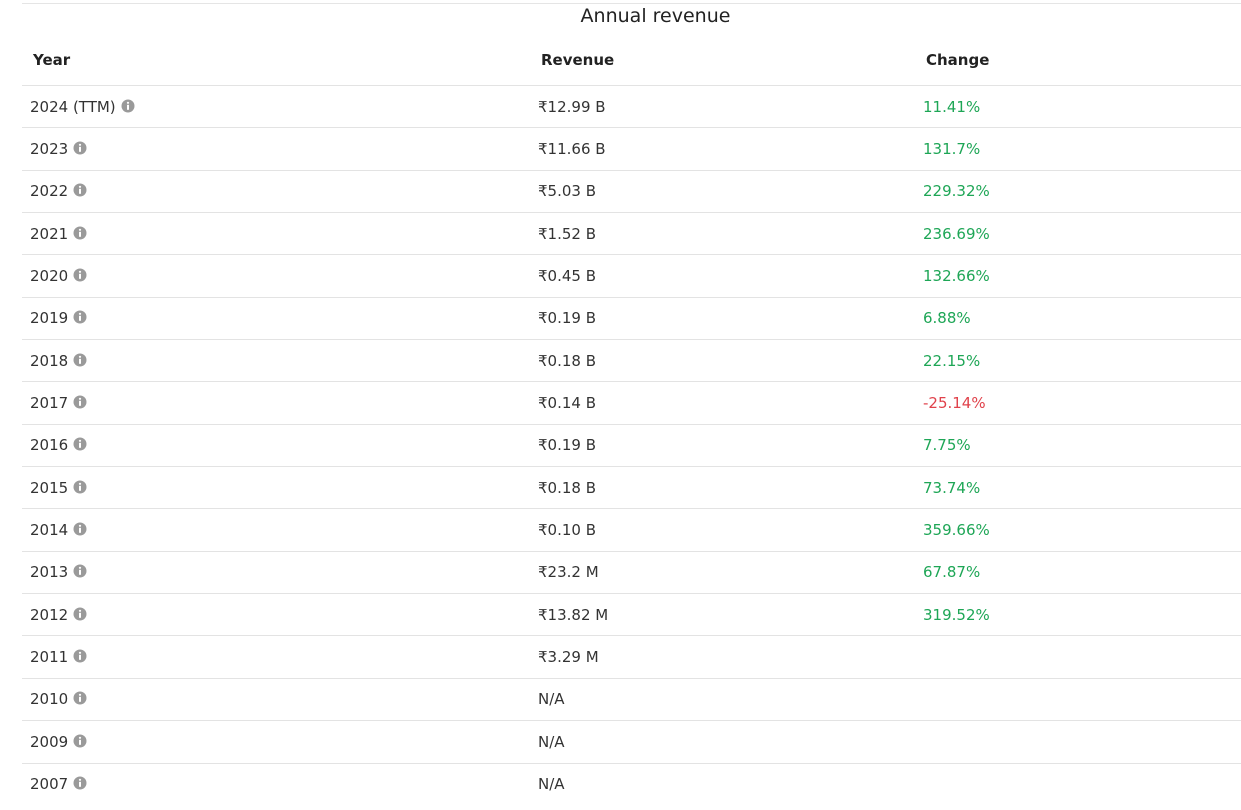 The image size is (1241, 810). I want to click on year-cell: 2012, so click(276, 615).